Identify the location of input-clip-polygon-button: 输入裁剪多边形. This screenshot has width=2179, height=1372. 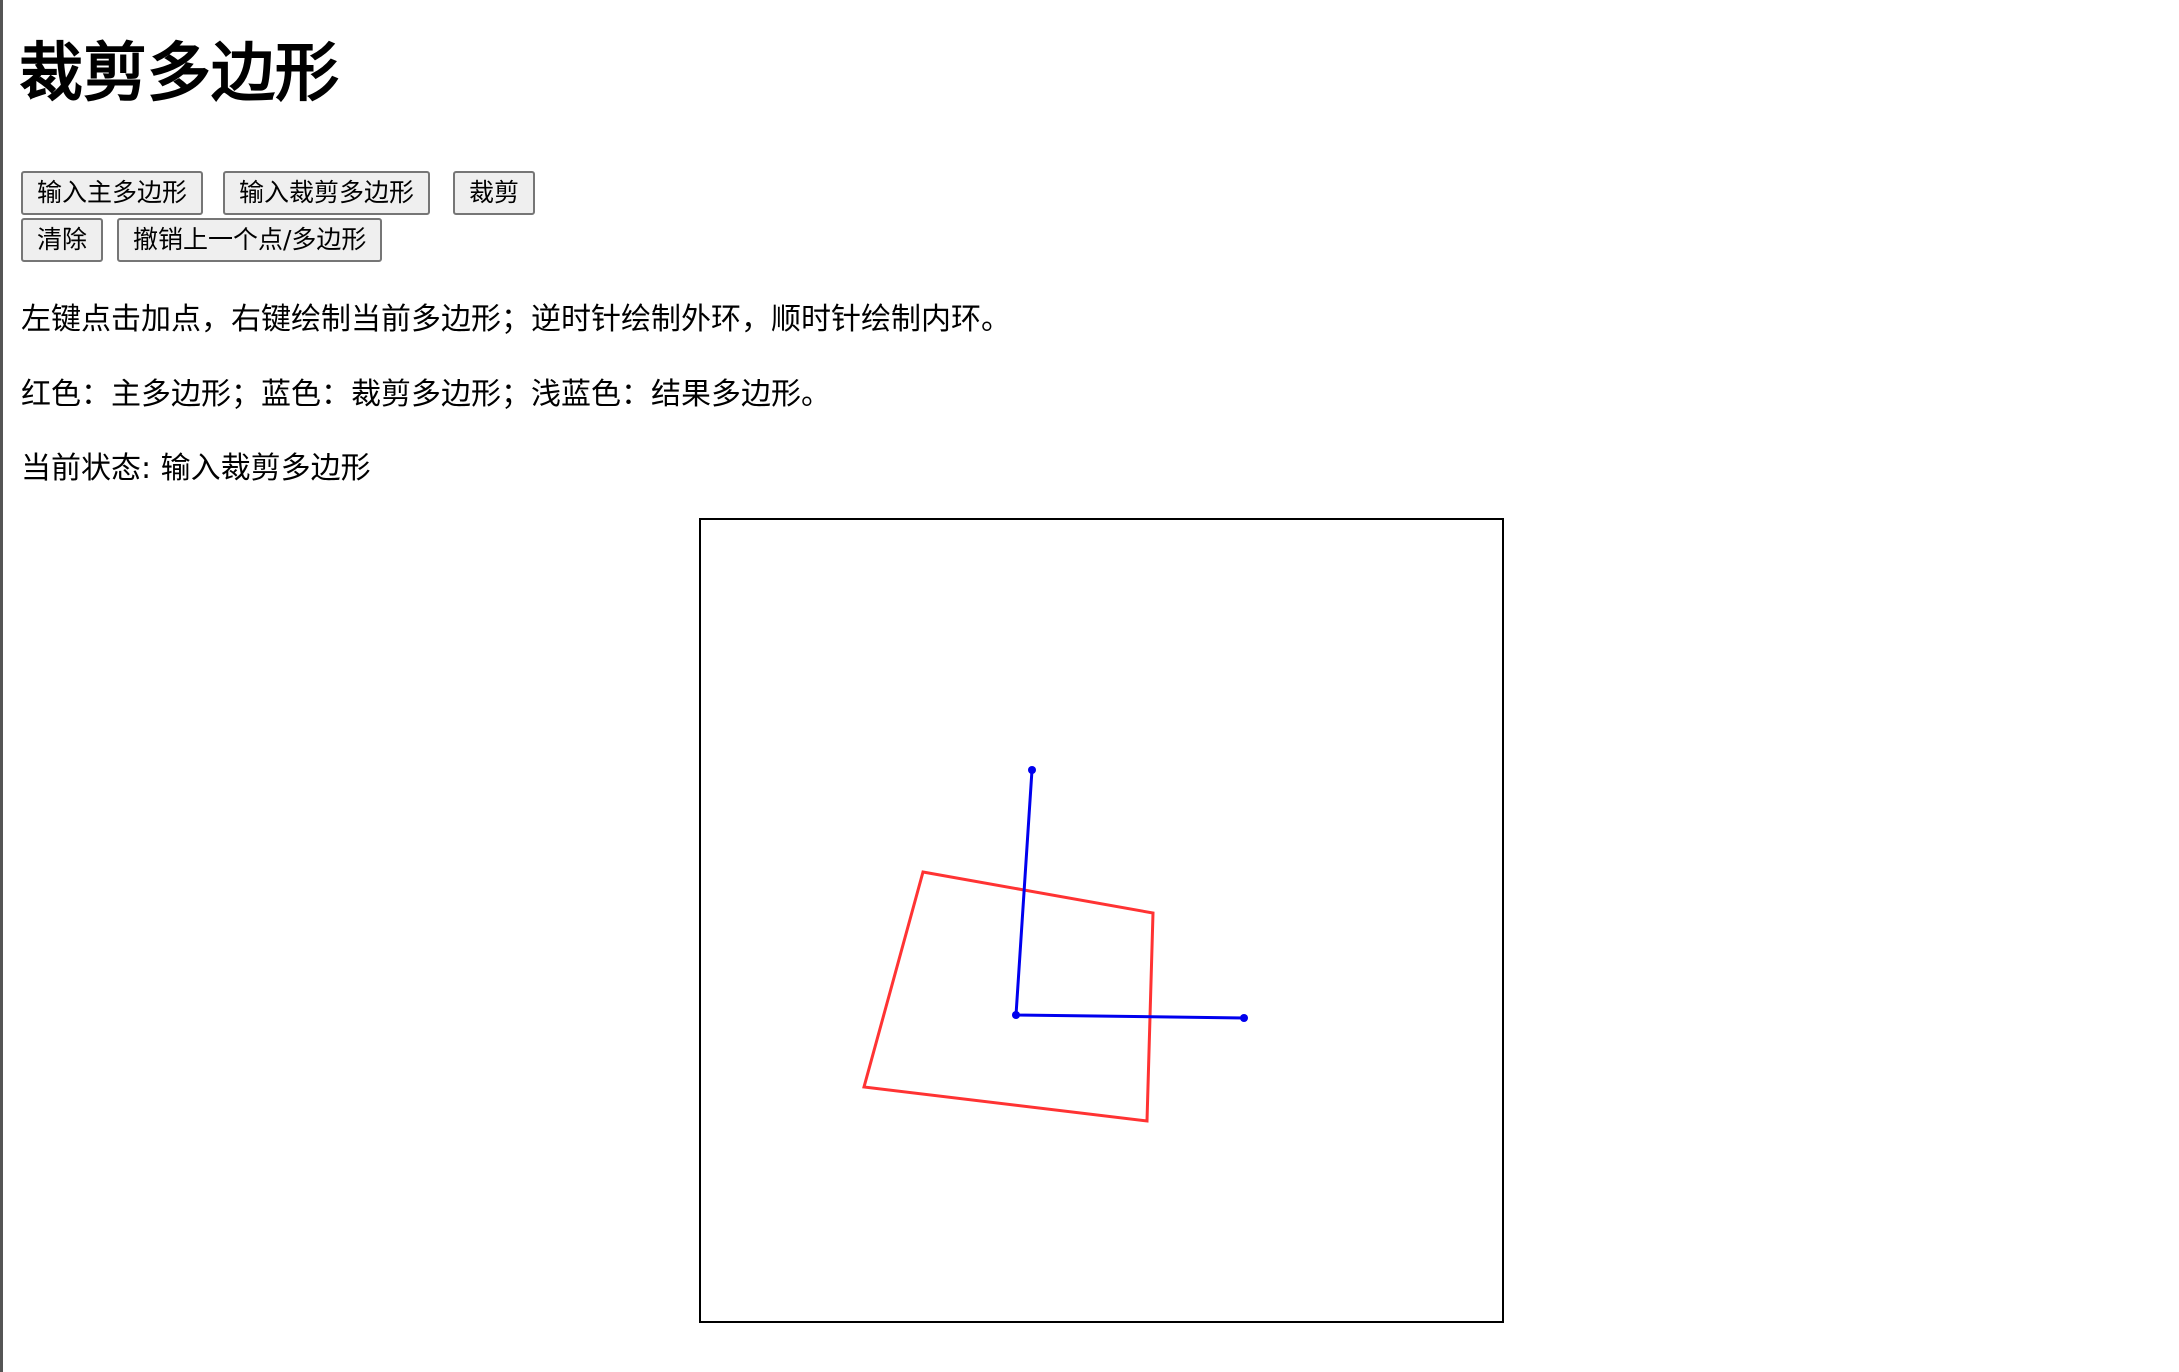
(327, 193).